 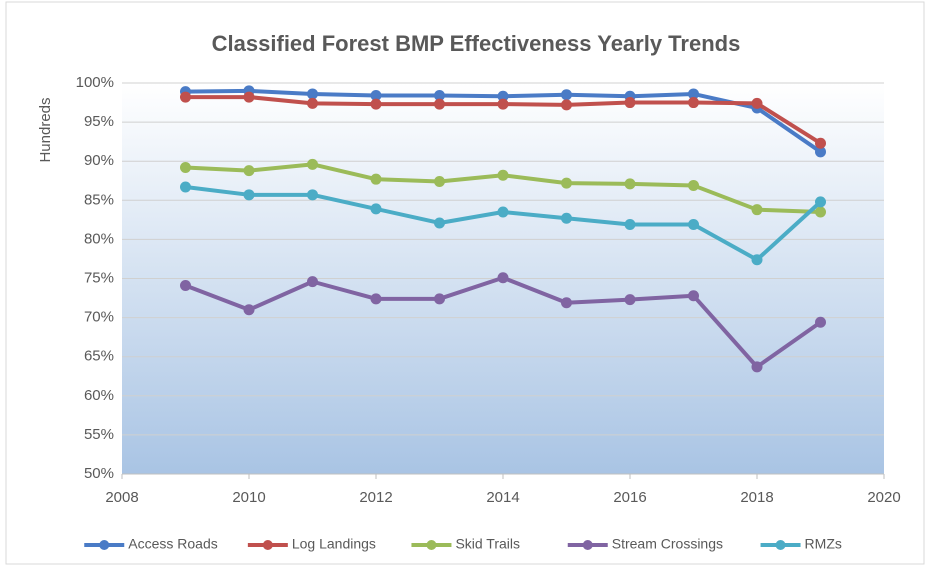 I want to click on x-tick-label: 2014, so click(x=502, y=497).